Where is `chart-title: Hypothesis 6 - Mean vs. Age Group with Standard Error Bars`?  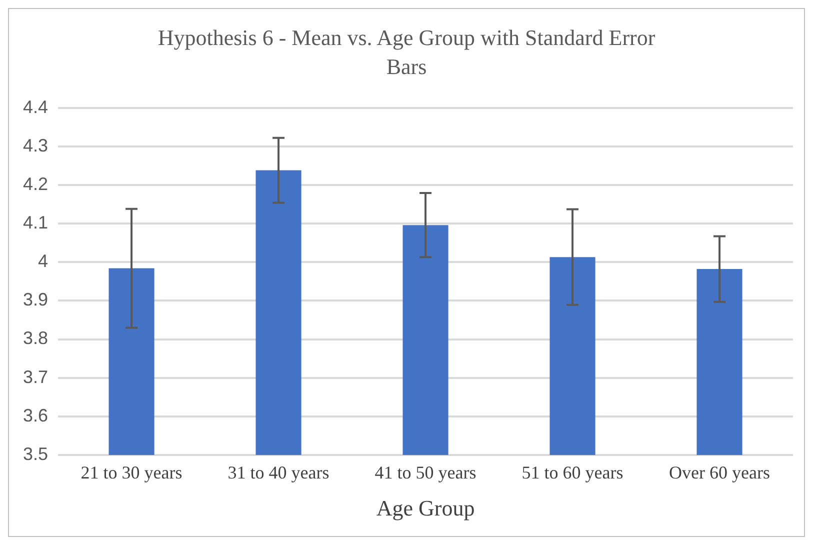 chart-title: Hypothesis 6 - Mean vs. Age Group with Standard Error Bars is located at coordinates (406, 52).